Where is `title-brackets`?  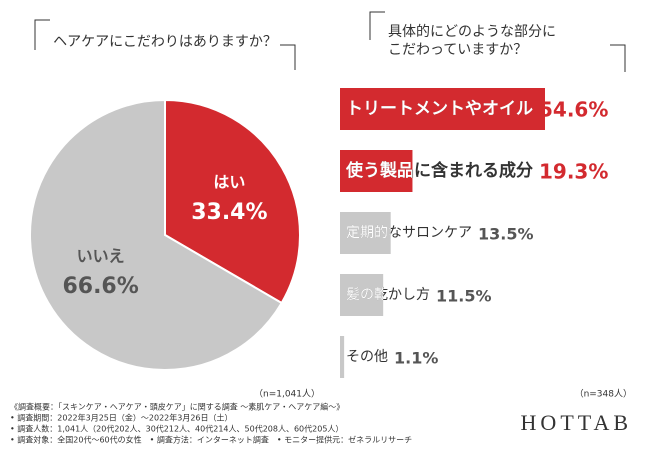 title-brackets is located at coordinates (330, 41).